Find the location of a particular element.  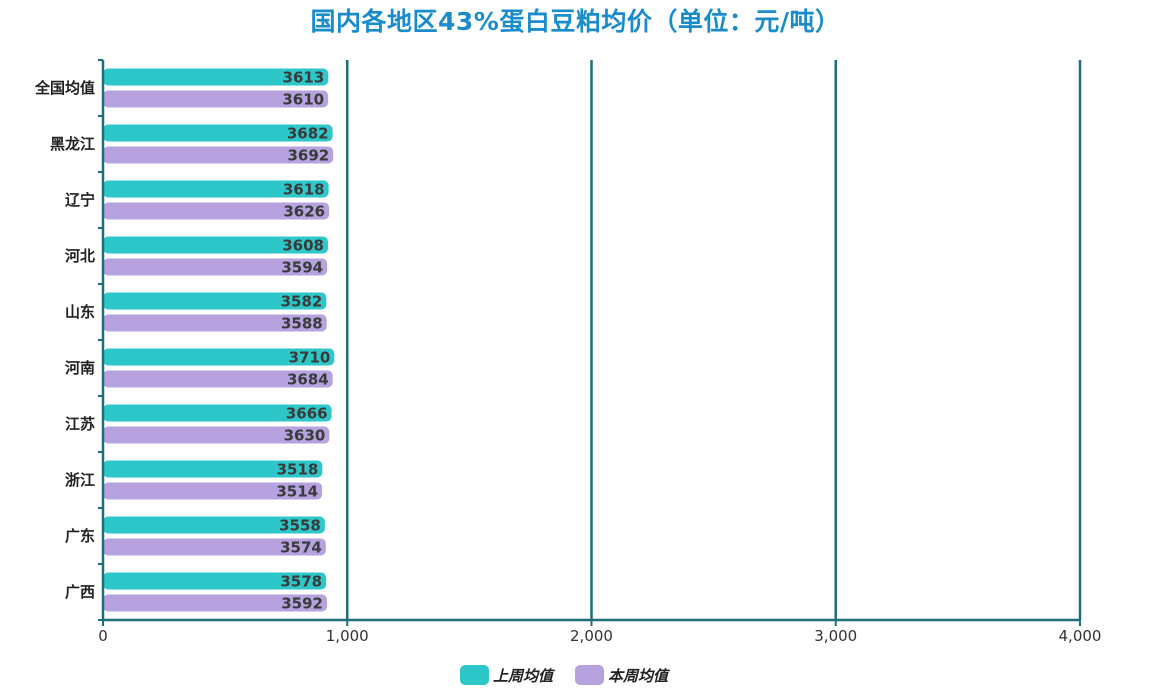

legend-label: 本周均值 is located at coordinates (639, 676).